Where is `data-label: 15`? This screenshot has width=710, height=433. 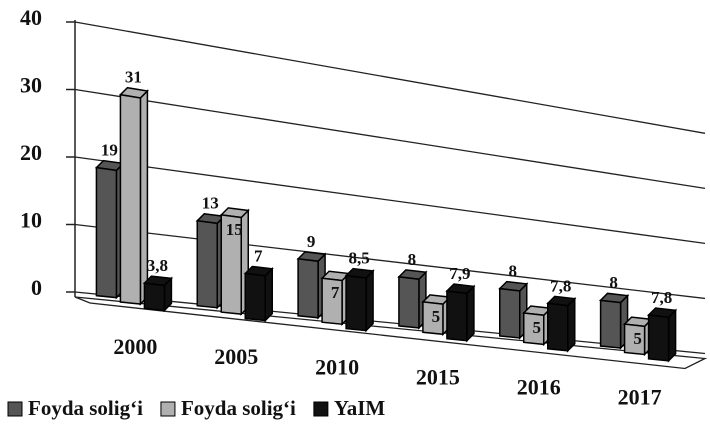 data-label: 15 is located at coordinates (234, 229).